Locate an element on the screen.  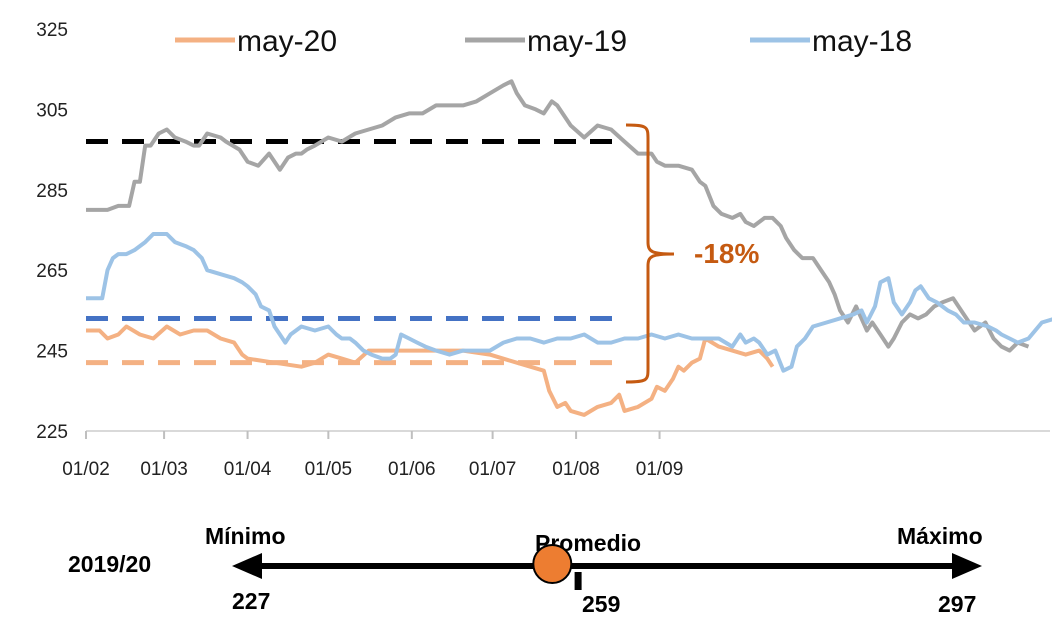
x-tick-label: 01/03 is located at coordinates (164, 469).